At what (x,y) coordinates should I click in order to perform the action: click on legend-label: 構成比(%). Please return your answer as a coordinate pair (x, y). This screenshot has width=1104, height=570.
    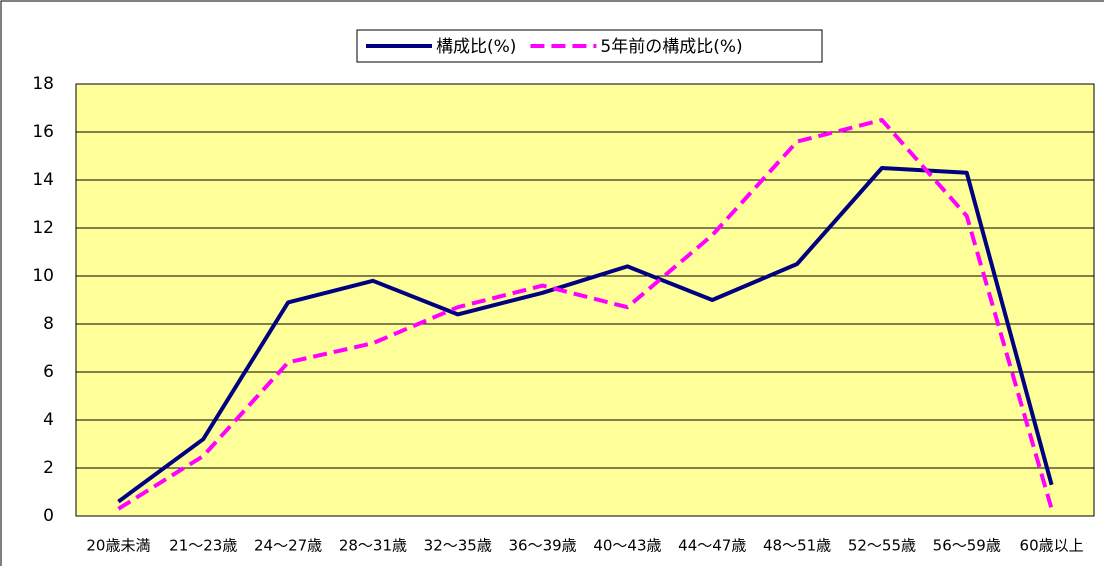
    Looking at the image, I should click on (476, 47).